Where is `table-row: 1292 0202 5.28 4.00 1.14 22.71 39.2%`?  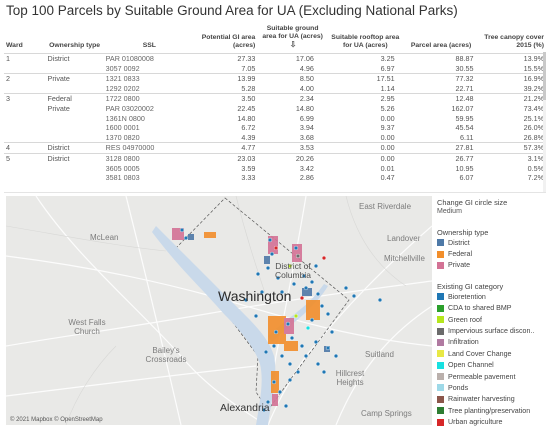
table-row: 1292 0202 5.28 4.00 1.14 22.71 39.2% is located at coordinates (275, 89).